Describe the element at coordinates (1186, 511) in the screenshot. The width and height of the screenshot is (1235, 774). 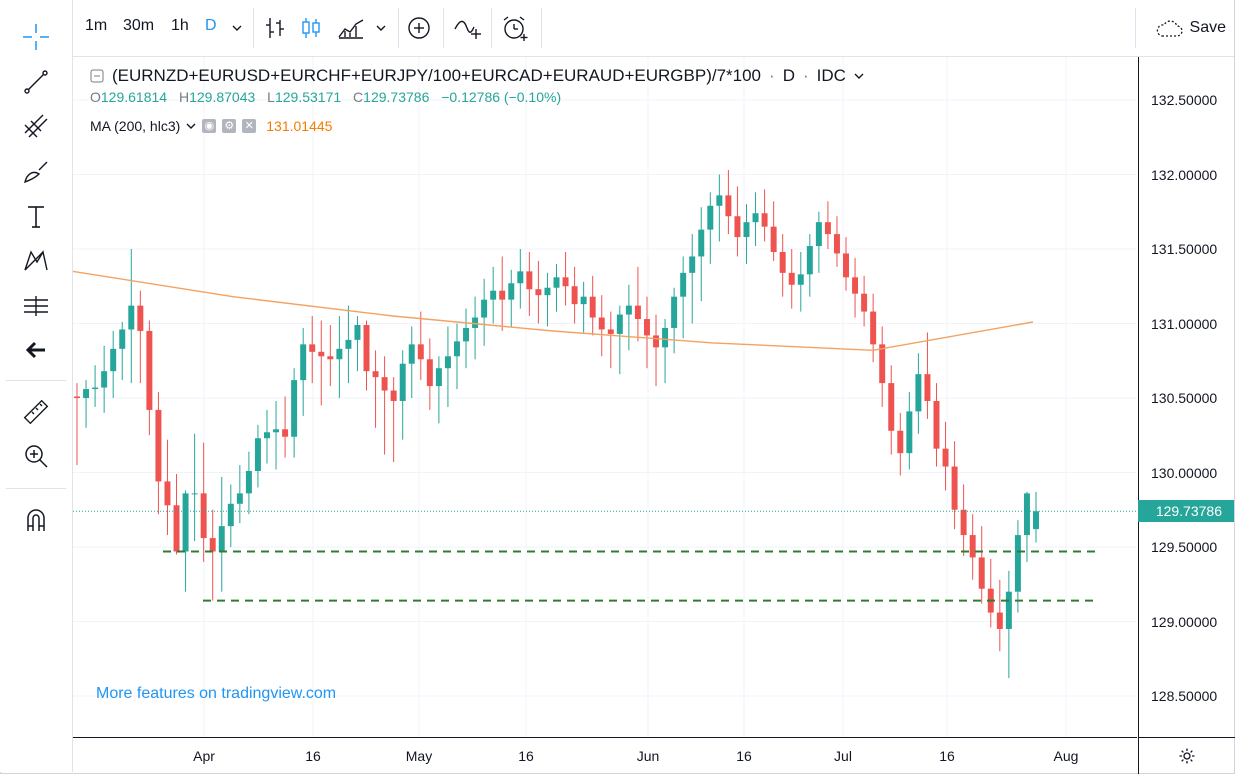
I see `current-price-tag: 129.73786` at that location.